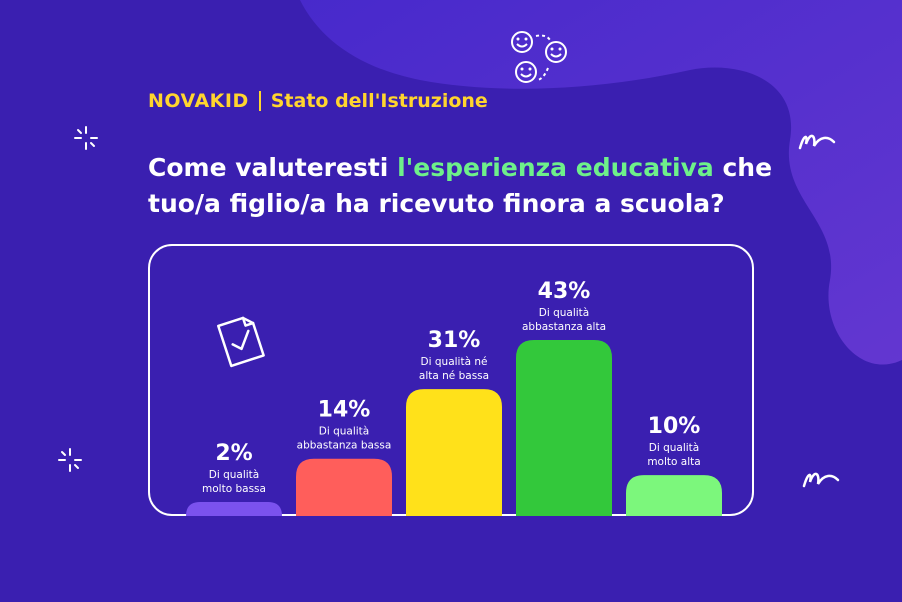 Image resolution: width=902 pixels, height=602 pixels. Describe the element at coordinates (555, 167) in the screenshot. I see `question-highlight: l'esperienza educativa` at that location.